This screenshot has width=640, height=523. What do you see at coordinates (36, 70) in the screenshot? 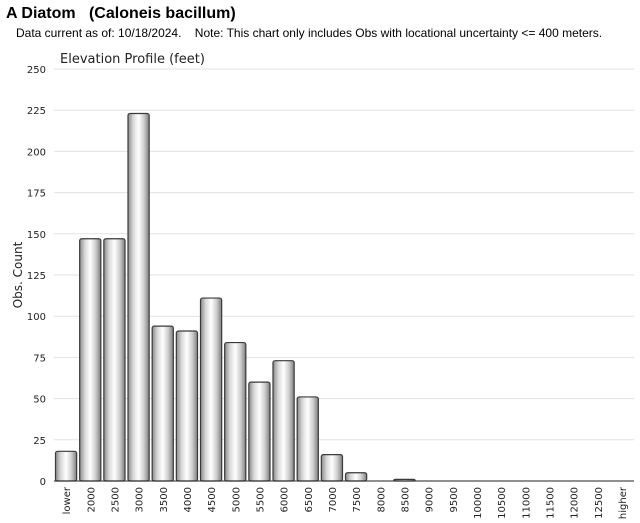
I see `y-tick-label: 250` at bounding box center [36, 70].